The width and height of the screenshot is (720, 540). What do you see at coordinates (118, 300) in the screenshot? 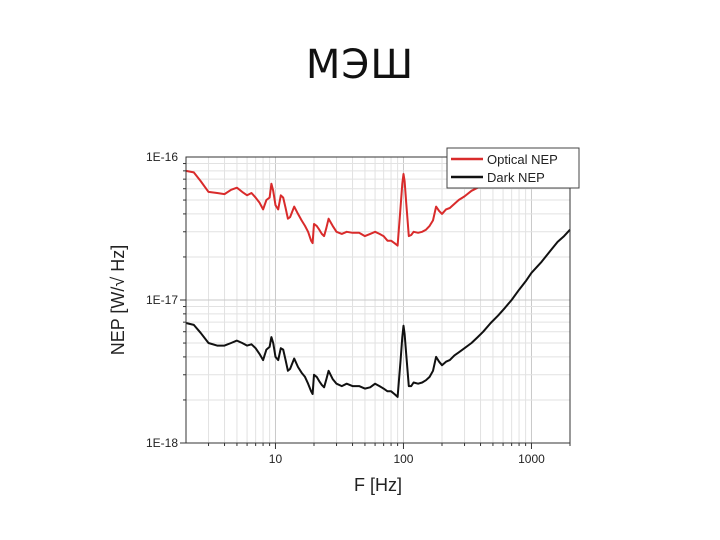
I see `y-axis-title: NEP [W/√ Hz]` at bounding box center [118, 300].